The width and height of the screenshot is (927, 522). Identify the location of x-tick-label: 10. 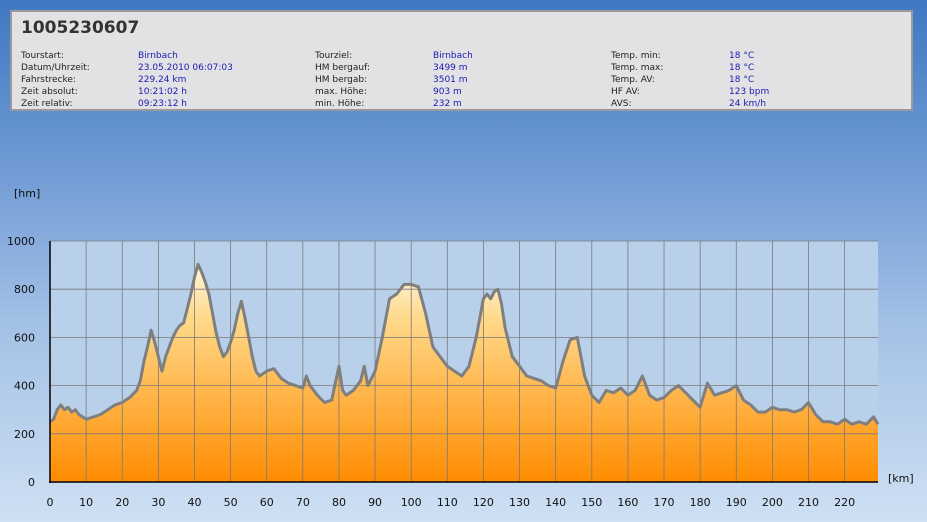
(86, 502).